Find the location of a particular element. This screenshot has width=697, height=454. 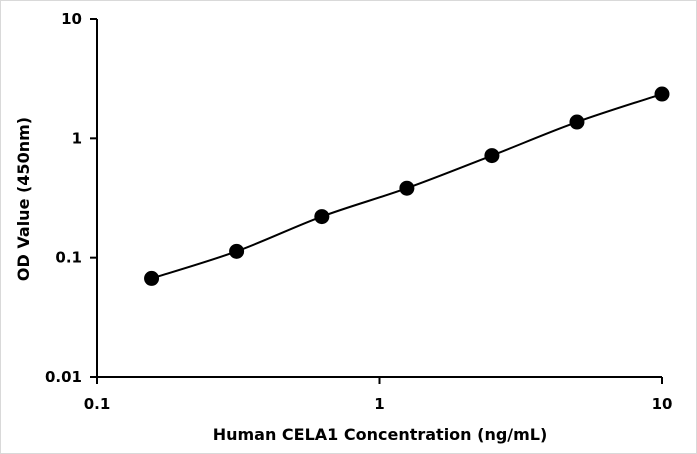

x-axis-title: Human CELA1 Concentration (ng/mL) is located at coordinates (380, 434).